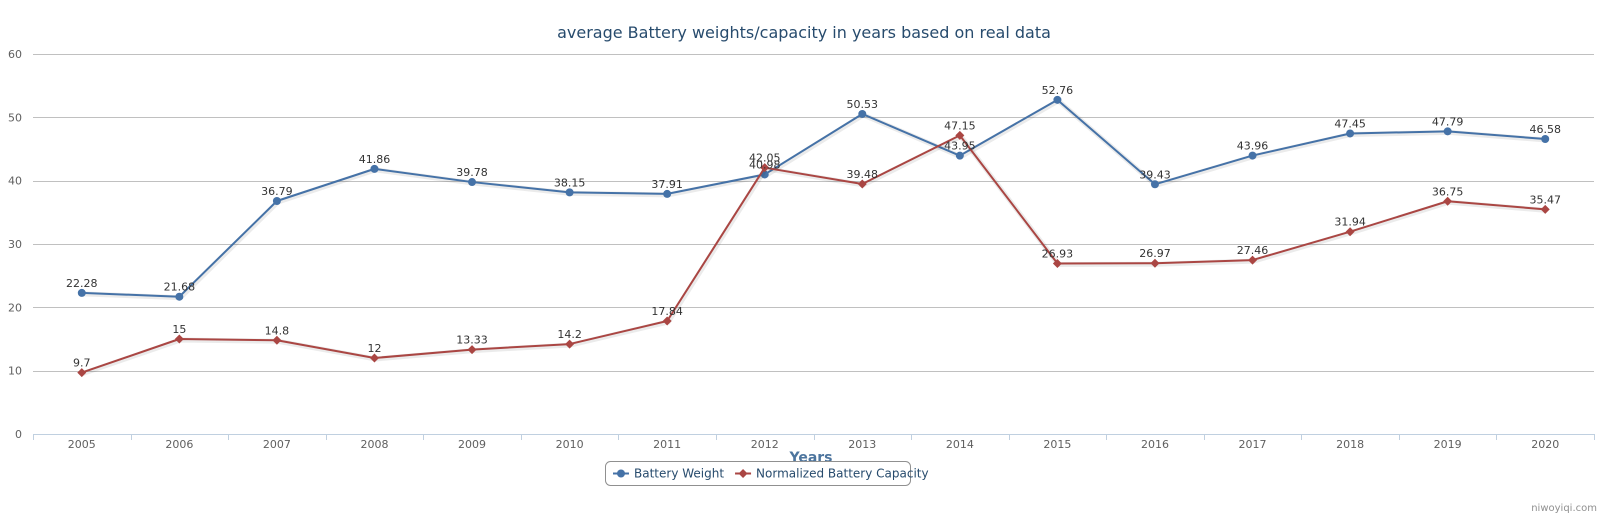  I want to click on legend-item-normalized-battery-capacity: Normalized Battery Capacity, so click(832, 474).